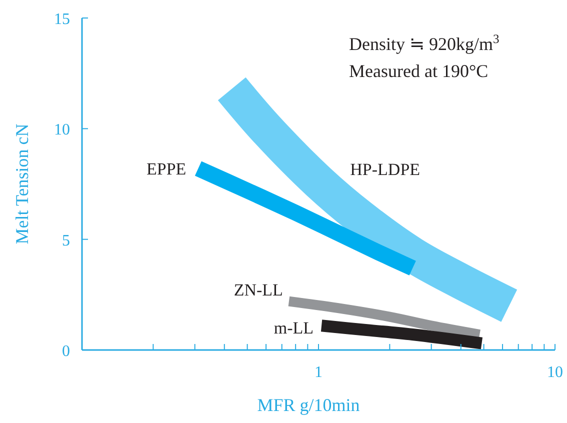 Image resolution: width=567 pixels, height=423 pixels. What do you see at coordinates (62, 19) in the screenshot?
I see `y-tick-label: 15` at bounding box center [62, 19].